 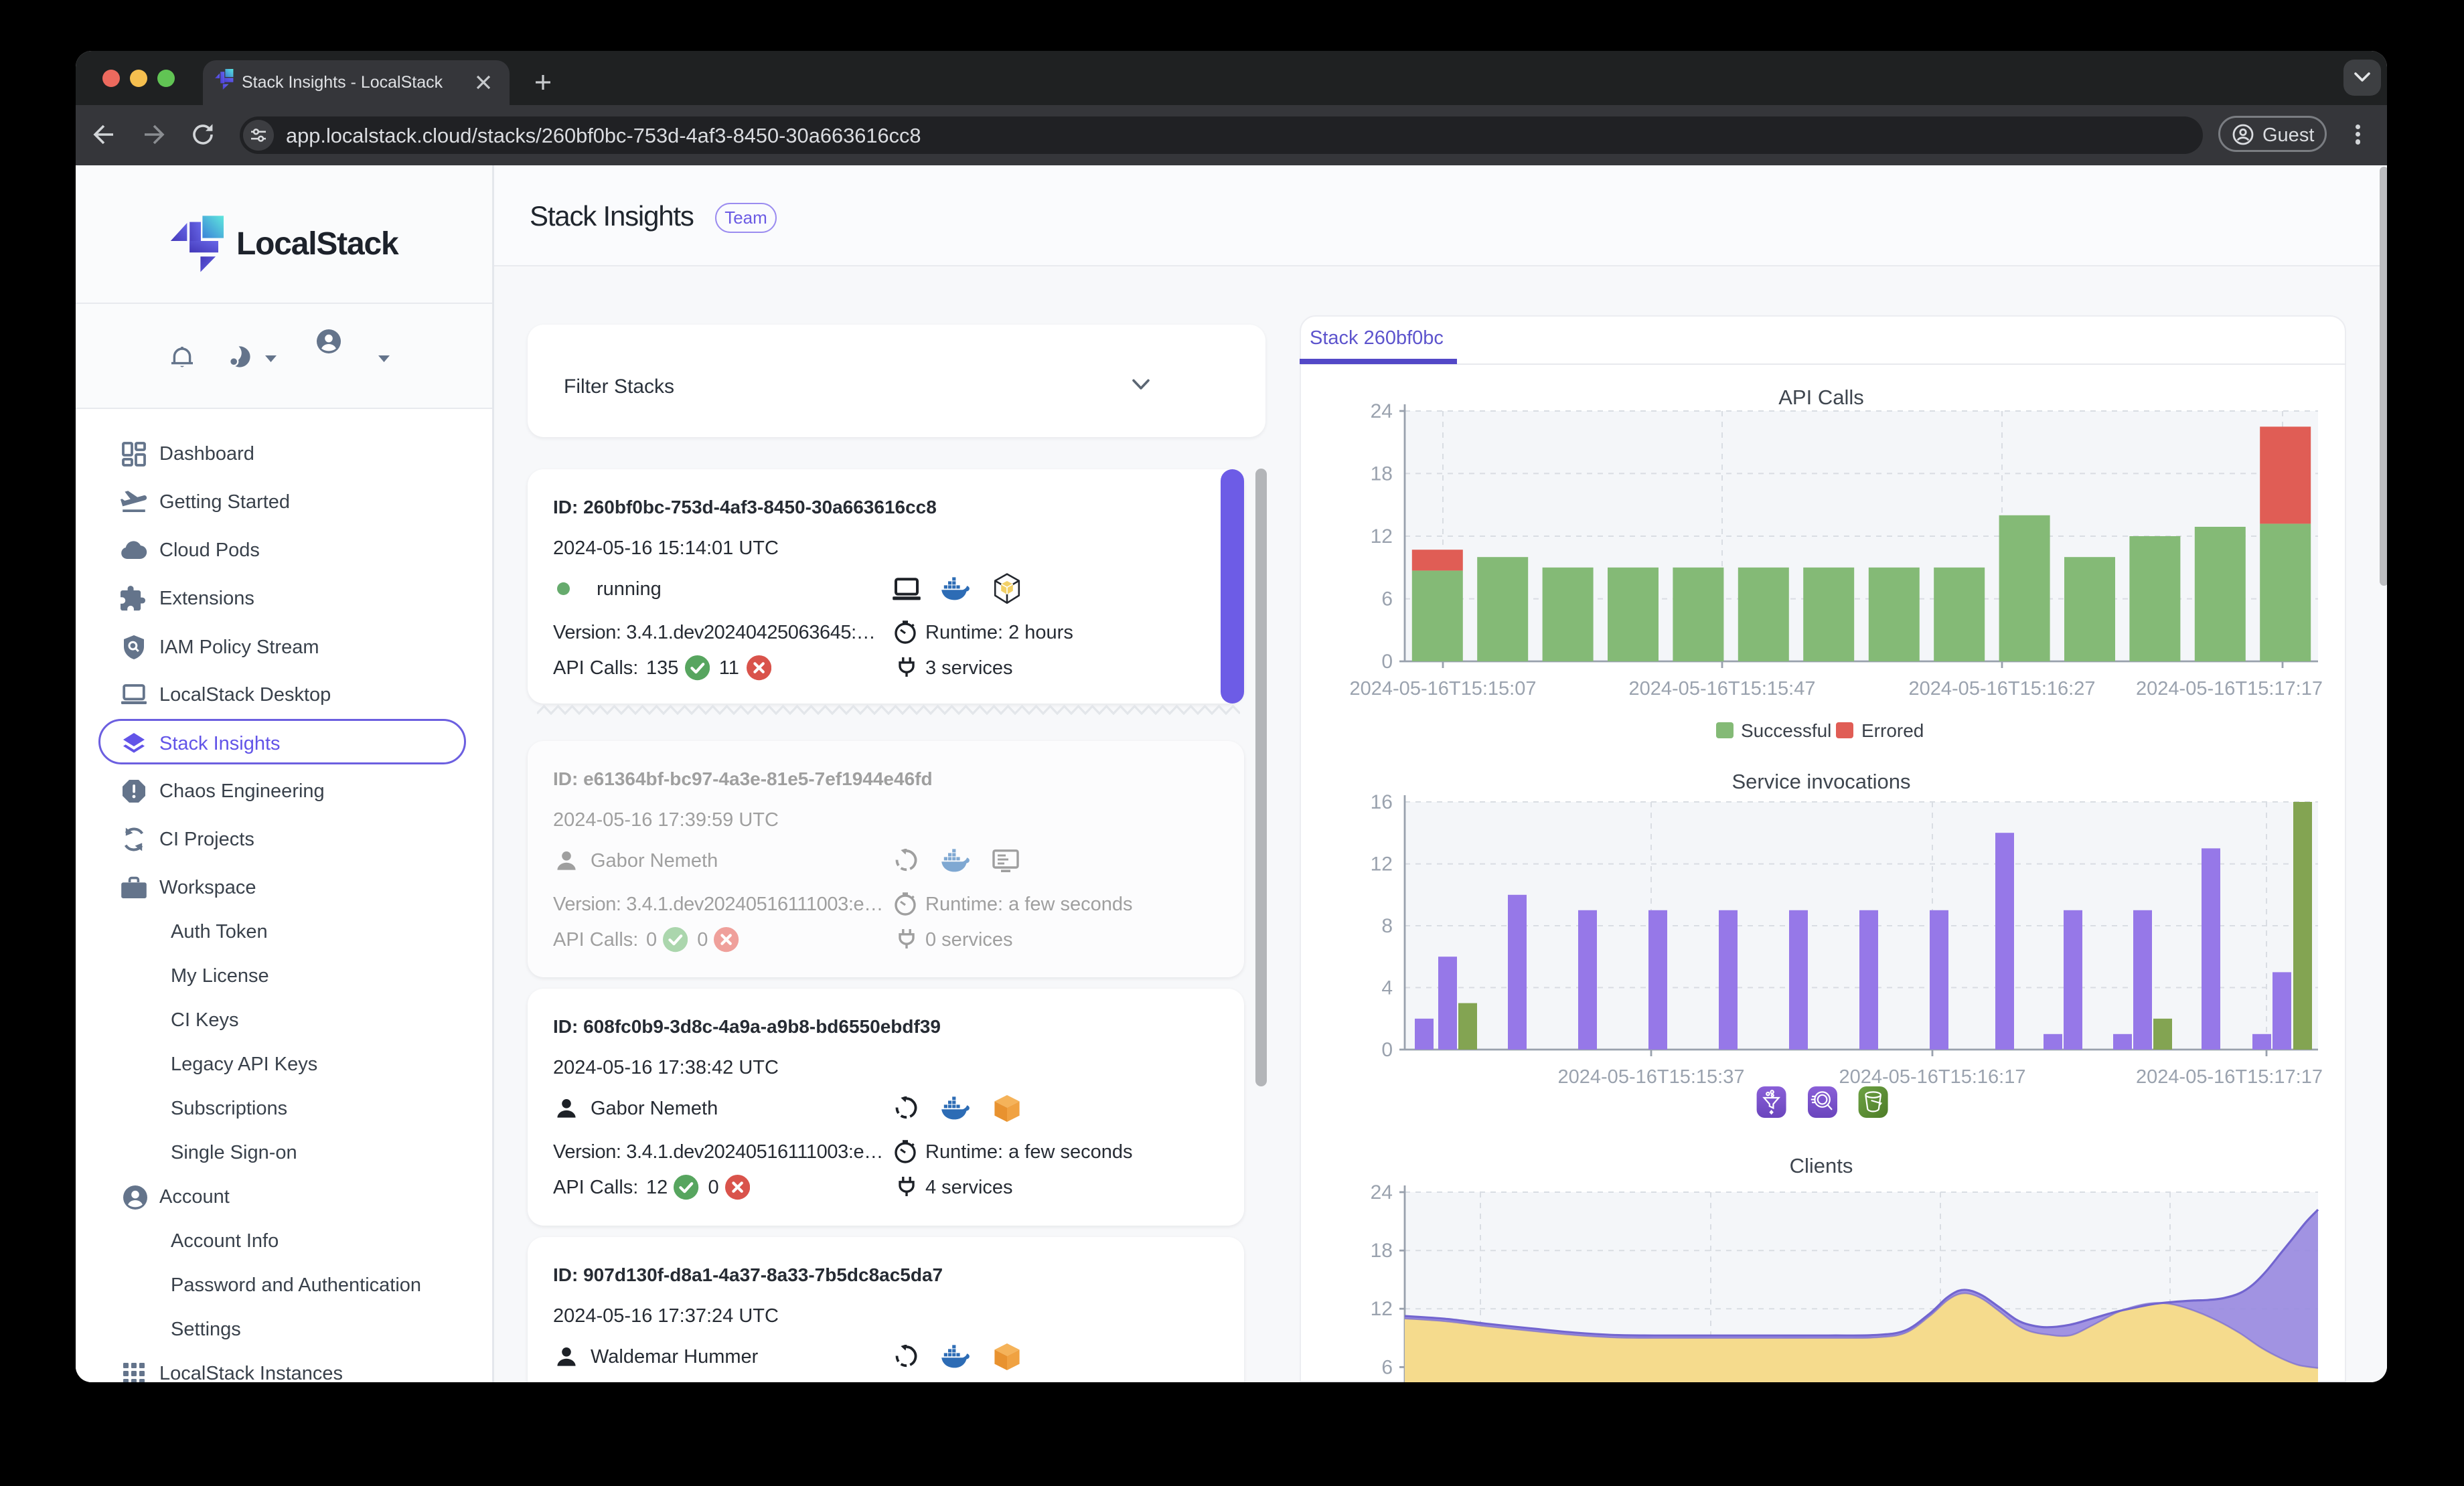 What do you see at coordinates (1932, 1077) in the screenshot?
I see `svg-text: 2024-05-16T15:16:17` at bounding box center [1932, 1077].